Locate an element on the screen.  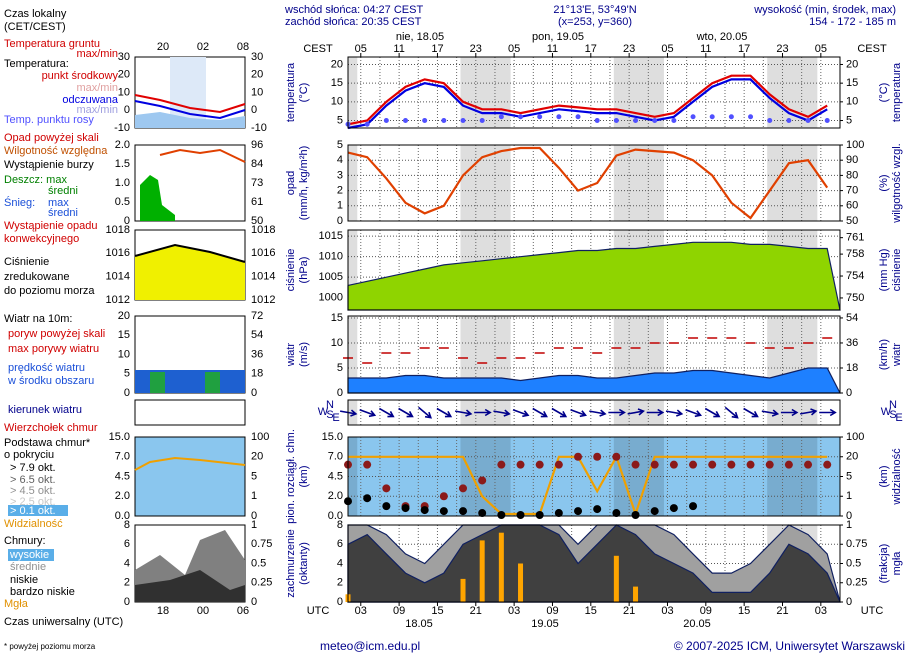
mini-tick-label: 4 is located at coordinates (127, 563).